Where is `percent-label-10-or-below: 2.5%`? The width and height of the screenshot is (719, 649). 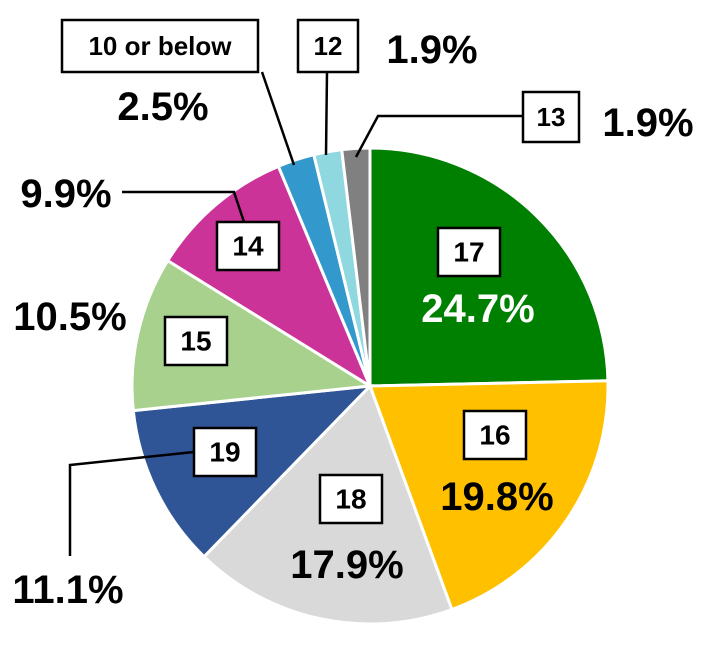 percent-label-10-or-below: 2.5% is located at coordinates (162, 107).